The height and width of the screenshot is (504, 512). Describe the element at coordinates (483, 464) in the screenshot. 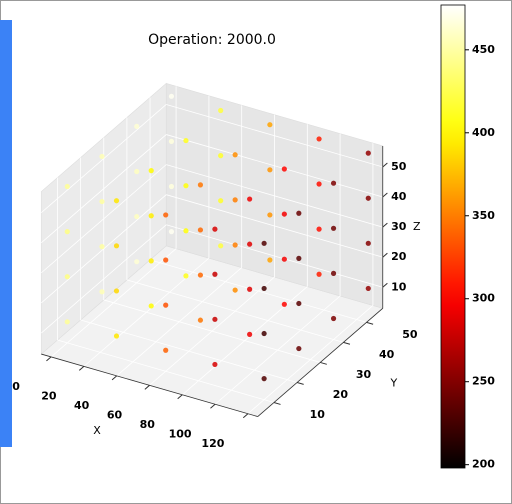

I see `colorbar-tick-label: 200` at that location.